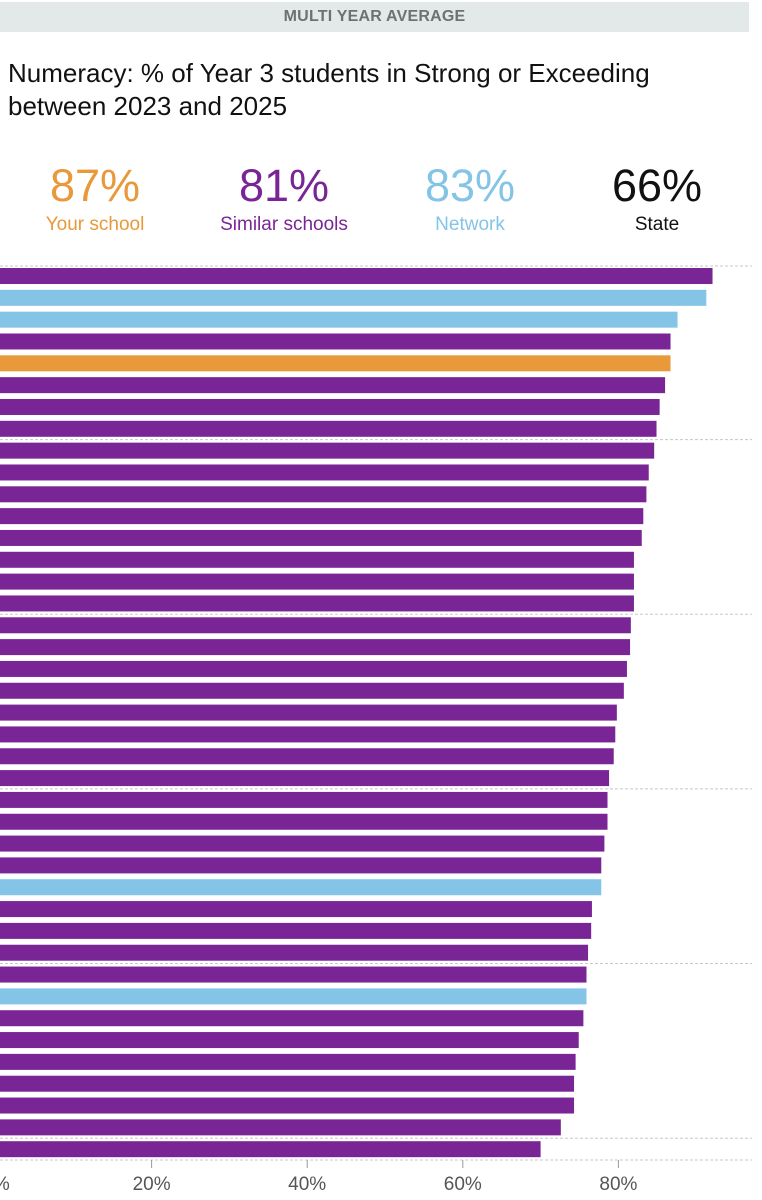  What do you see at coordinates (95, 224) in the screenshot?
I see `stat-your-school-label: Your school` at bounding box center [95, 224].